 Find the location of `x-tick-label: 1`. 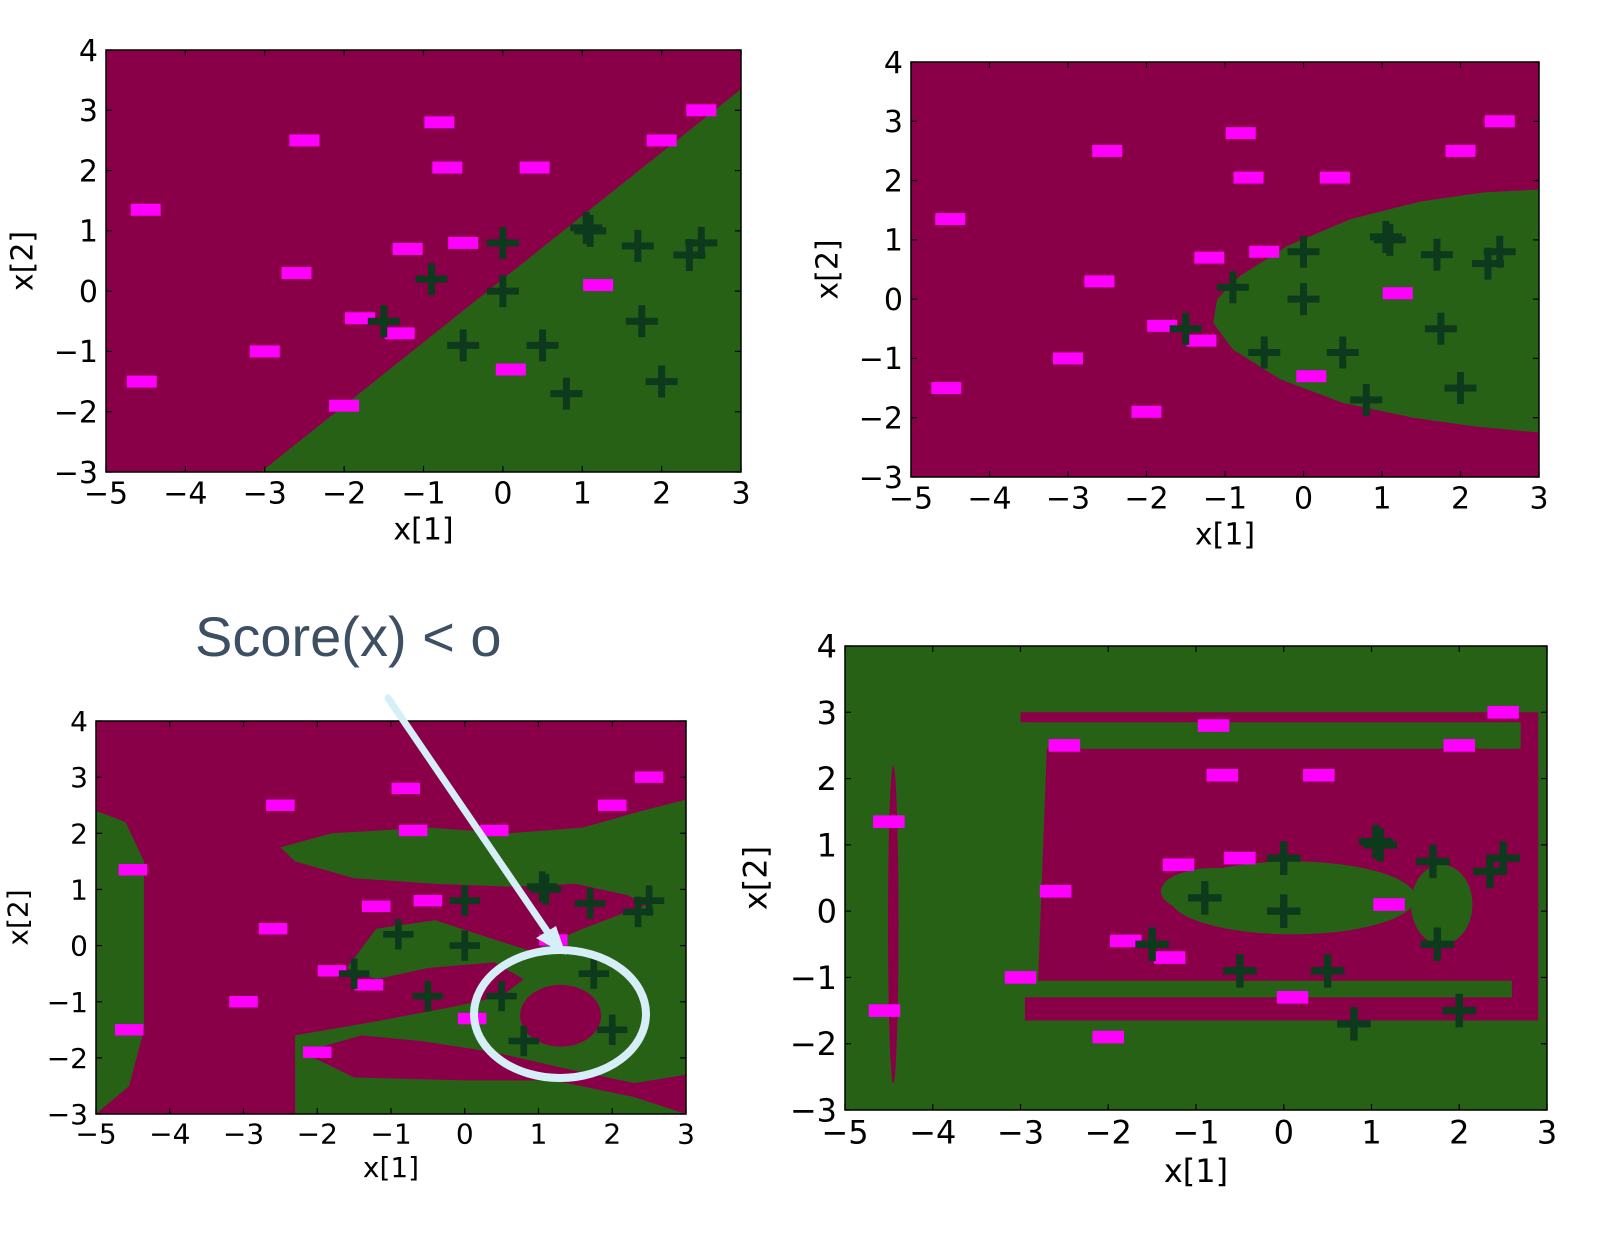

x-tick-label: 1 is located at coordinates (582, 494).